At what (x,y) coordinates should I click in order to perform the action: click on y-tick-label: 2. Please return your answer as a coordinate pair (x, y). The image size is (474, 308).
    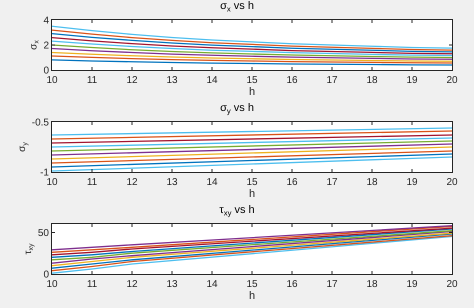
    Looking at the image, I should click on (46, 46).